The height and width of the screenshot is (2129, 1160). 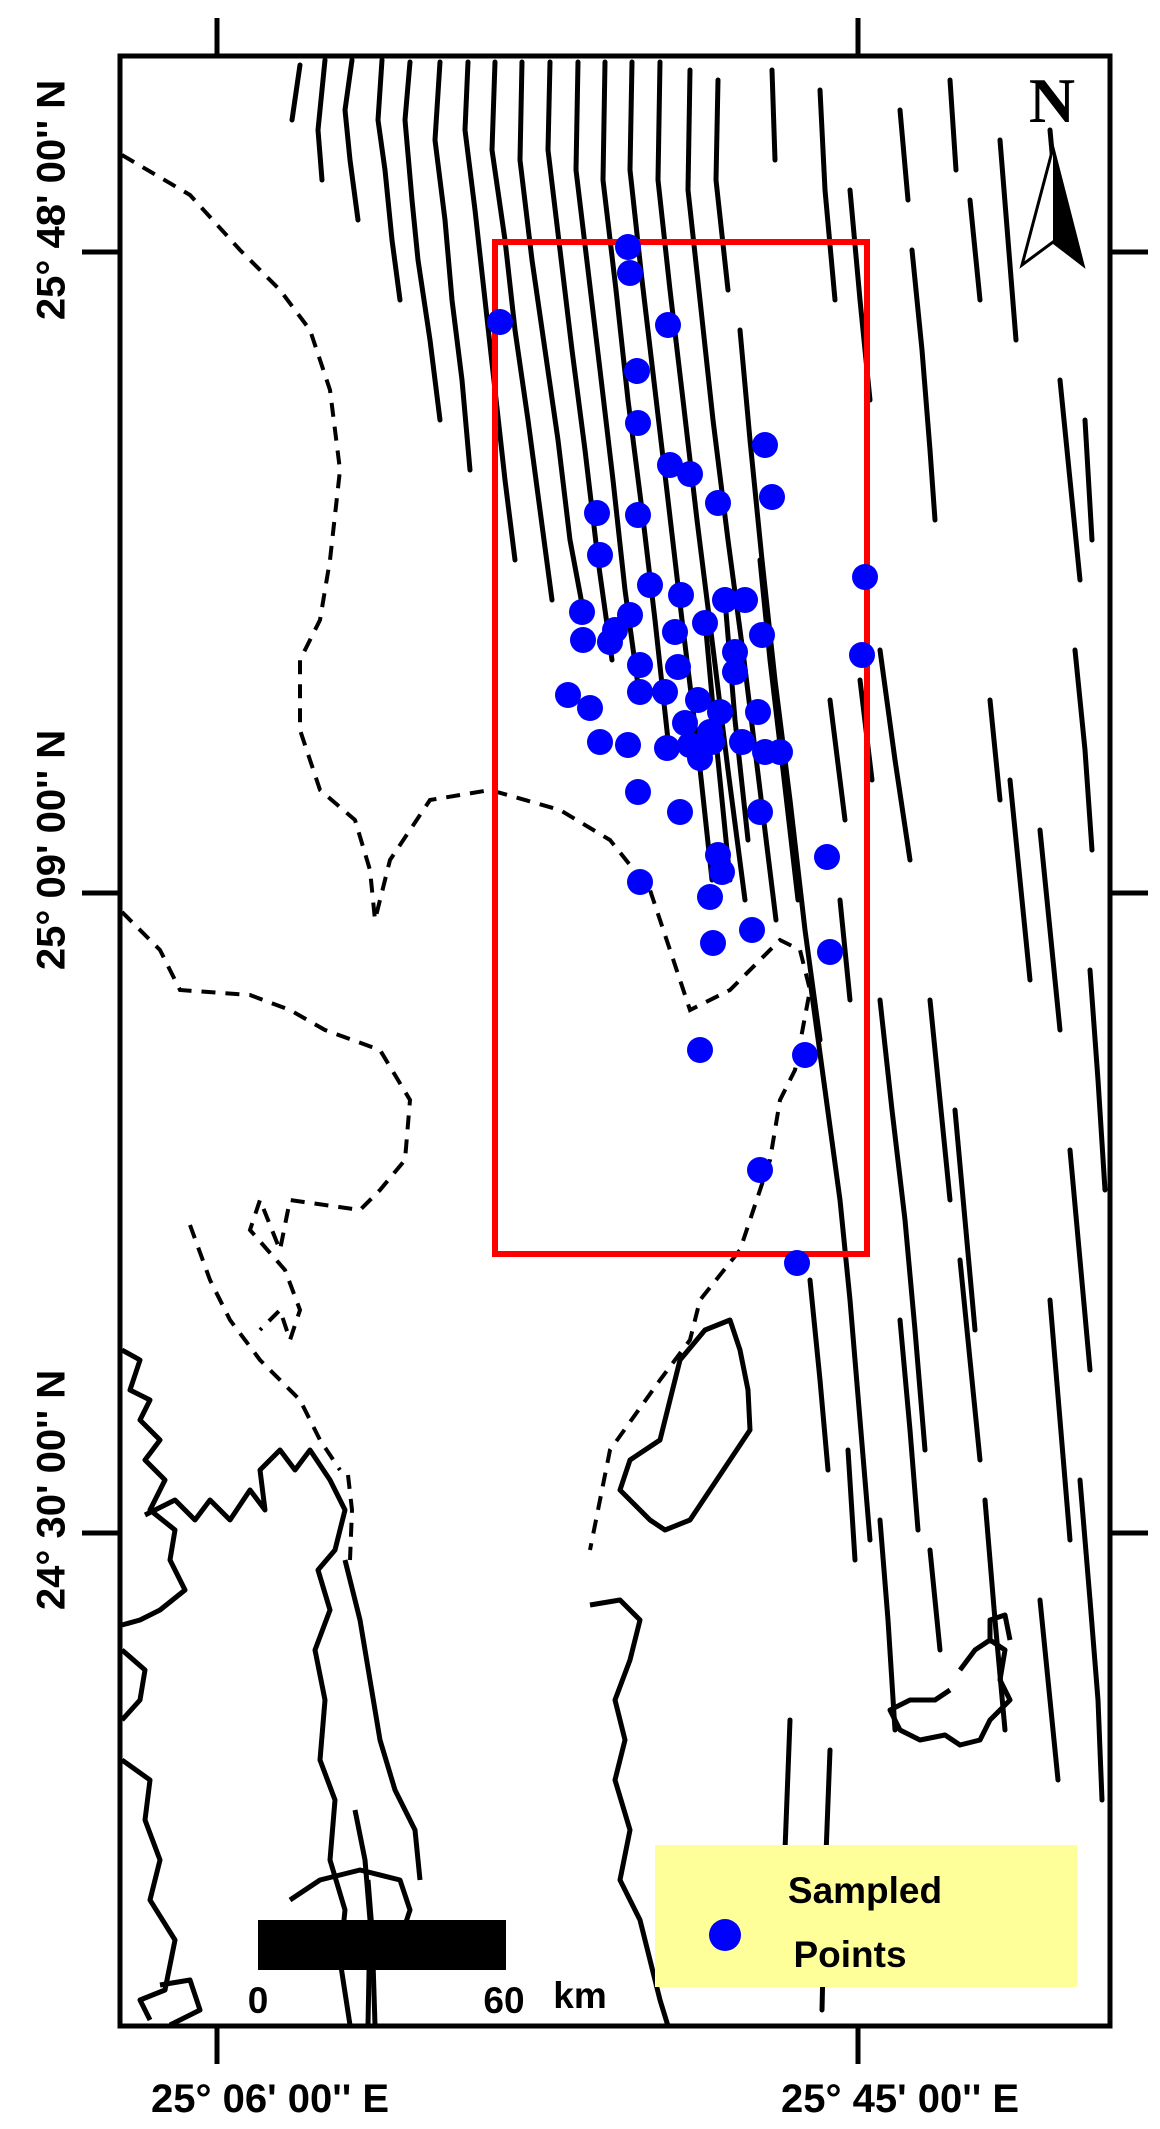 I want to click on legend: Sampled Points, so click(x=866, y=1916).